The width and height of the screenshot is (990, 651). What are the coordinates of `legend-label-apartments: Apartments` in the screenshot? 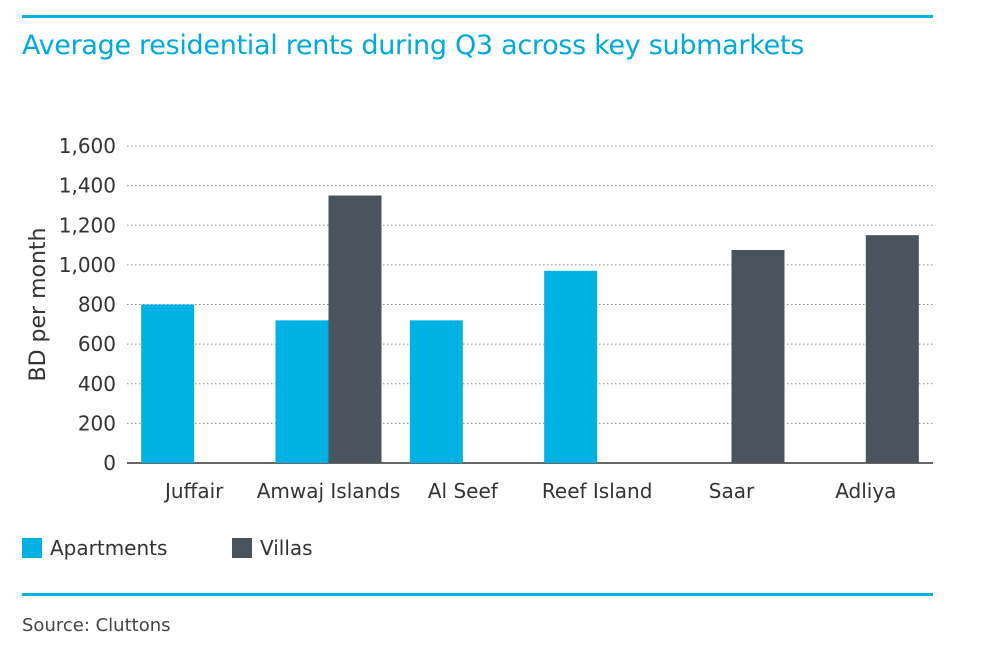 It's located at (109, 548).